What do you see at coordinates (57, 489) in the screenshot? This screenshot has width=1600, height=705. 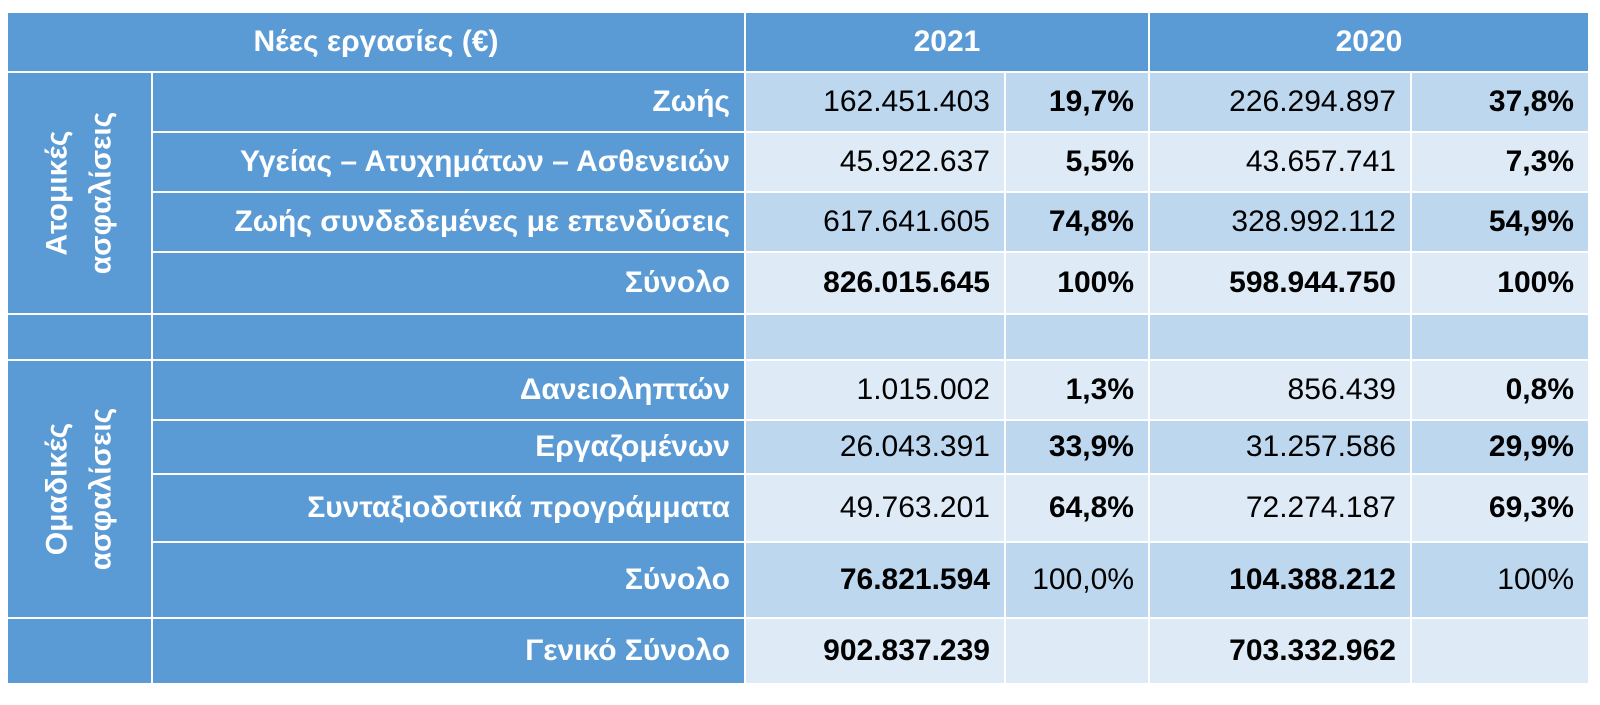 I see `section-label-line1: Ομαδικές` at bounding box center [57, 489].